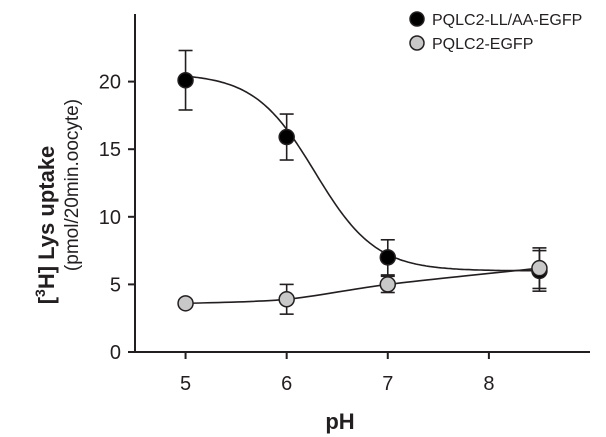  What do you see at coordinates (337, 373) in the screenshot?
I see `x-ticks: 5 6 7 8` at bounding box center [337, 373].